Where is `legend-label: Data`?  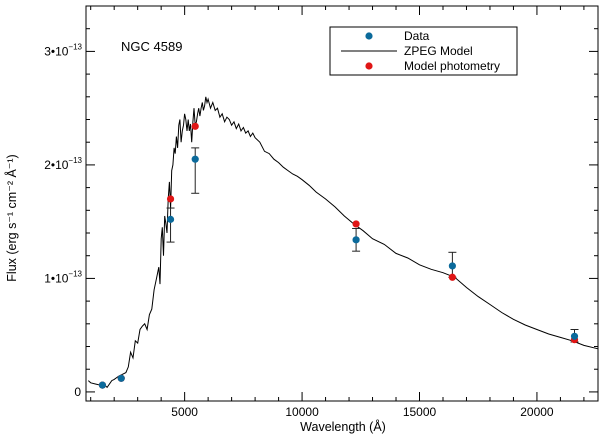
legend-label: Data is located at coordinates (417, 36).